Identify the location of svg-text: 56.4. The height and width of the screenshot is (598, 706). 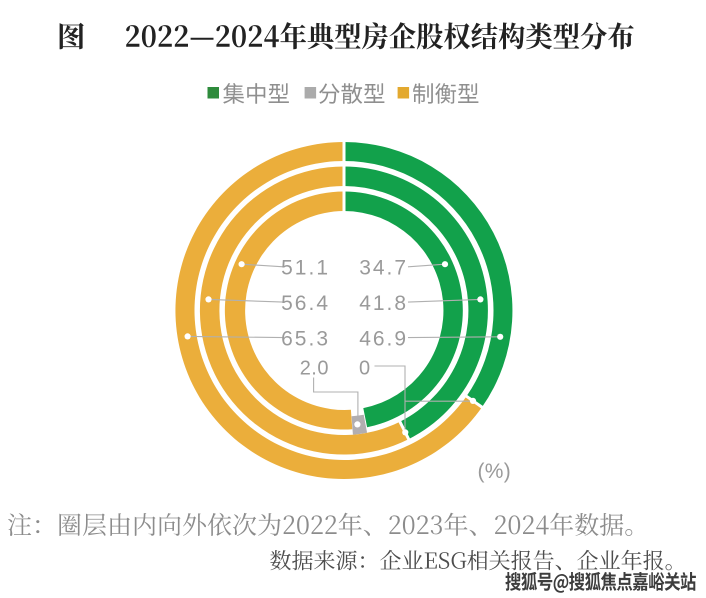
(305, 303).